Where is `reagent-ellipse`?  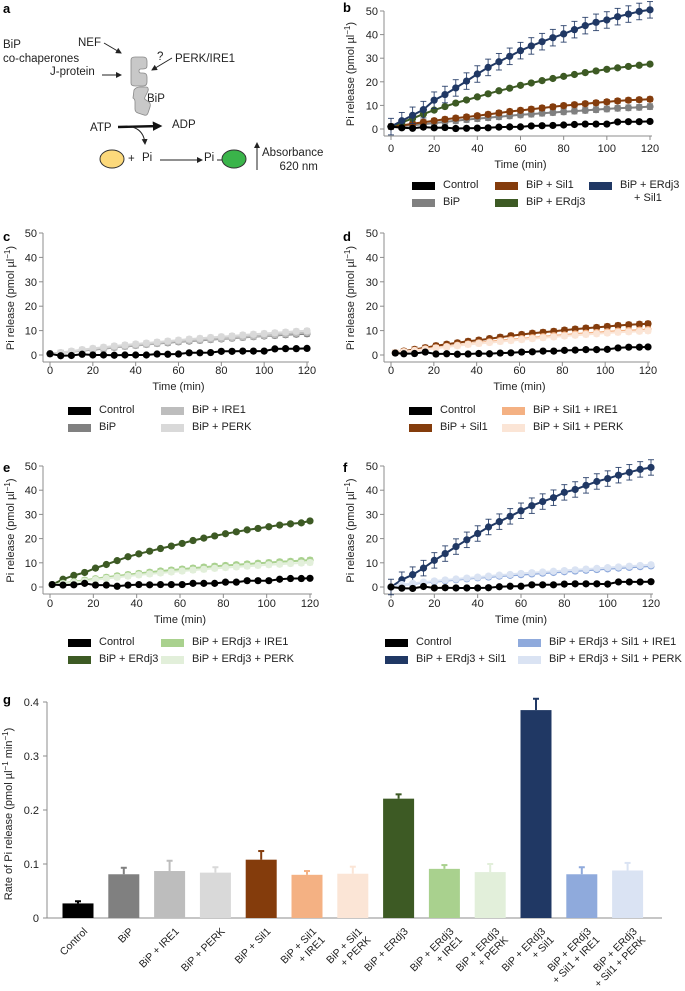 reagent-ellipse is located at coordinates (112, 159).